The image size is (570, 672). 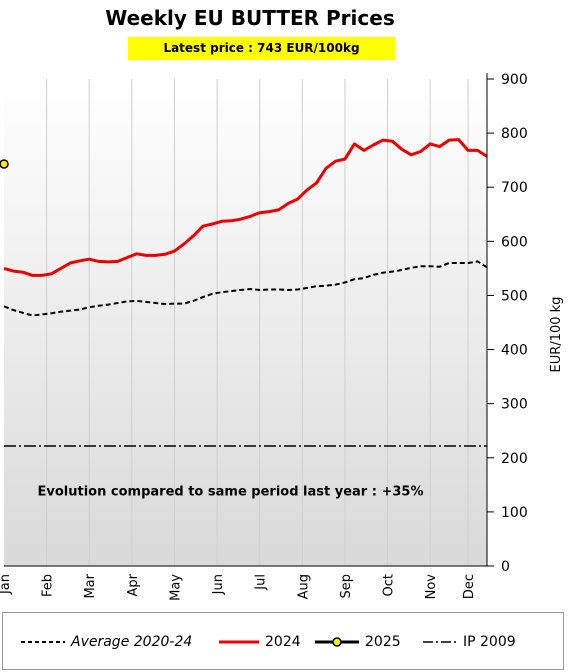 What do you see at coordinates (514, 459) in the screenshot?
I see `y-tick-label-200: 200` at bounding box center [514, 459].